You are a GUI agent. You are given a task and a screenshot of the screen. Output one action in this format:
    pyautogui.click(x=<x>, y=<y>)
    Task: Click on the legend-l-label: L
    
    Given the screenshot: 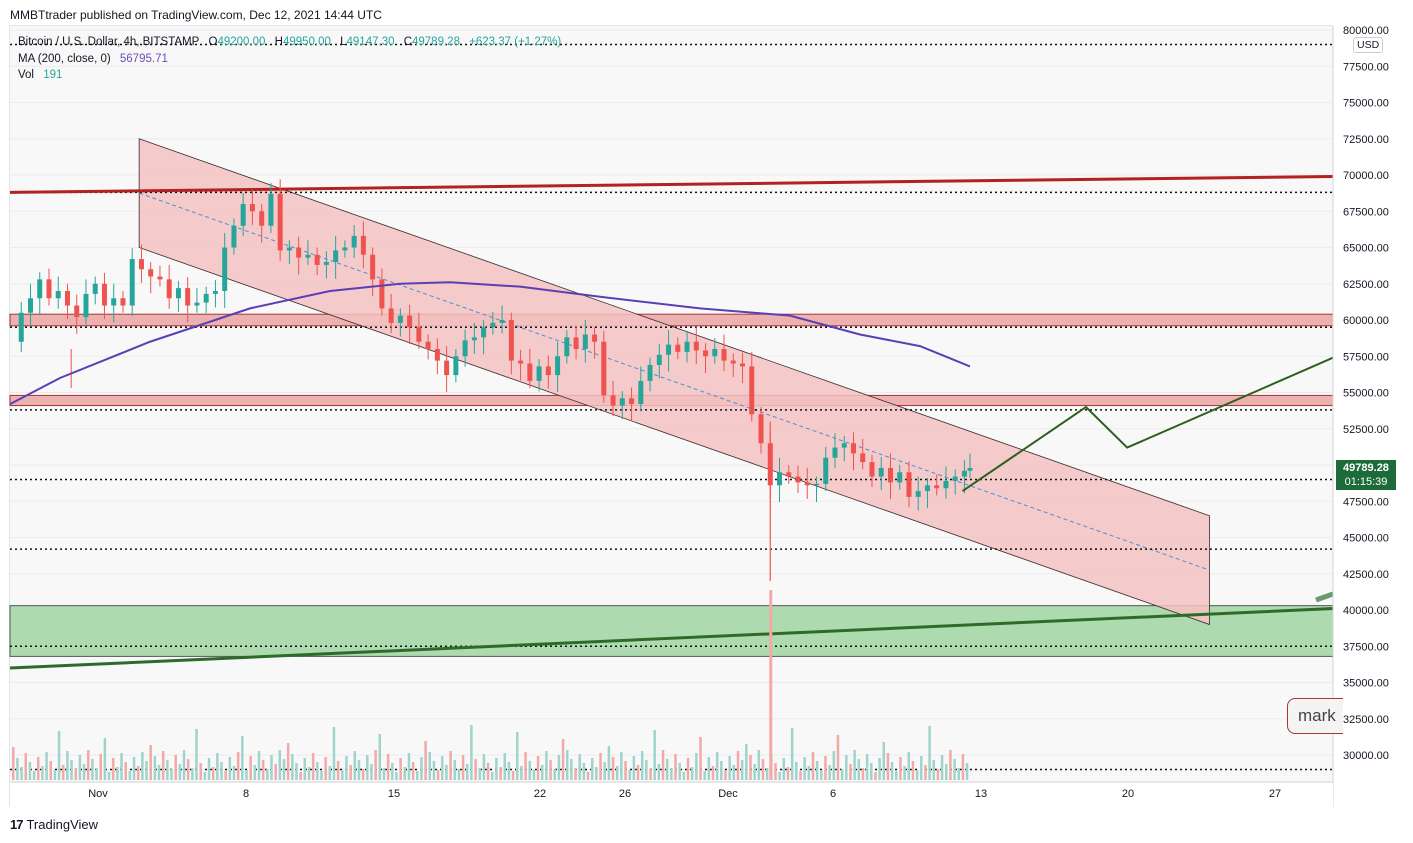 What is the action you would take?
    pyautogui.click(x=343, y=42)
    